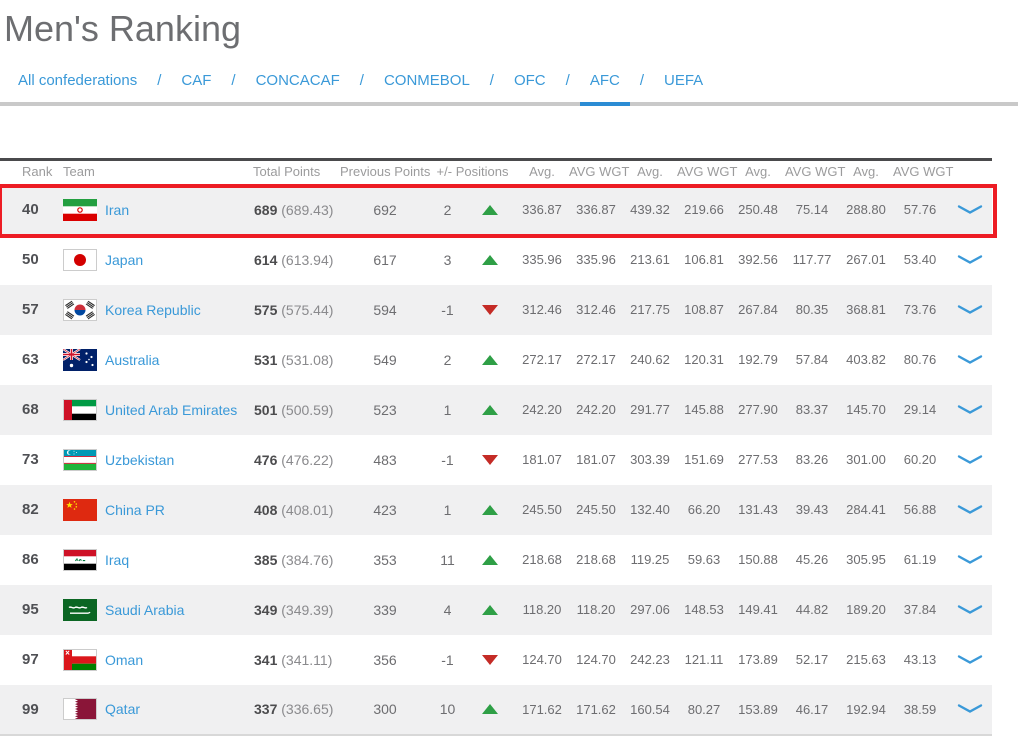  Describe the element at coordinates (596, 309) in the screenshot. I see `stat-cell: 312.46` at that location.